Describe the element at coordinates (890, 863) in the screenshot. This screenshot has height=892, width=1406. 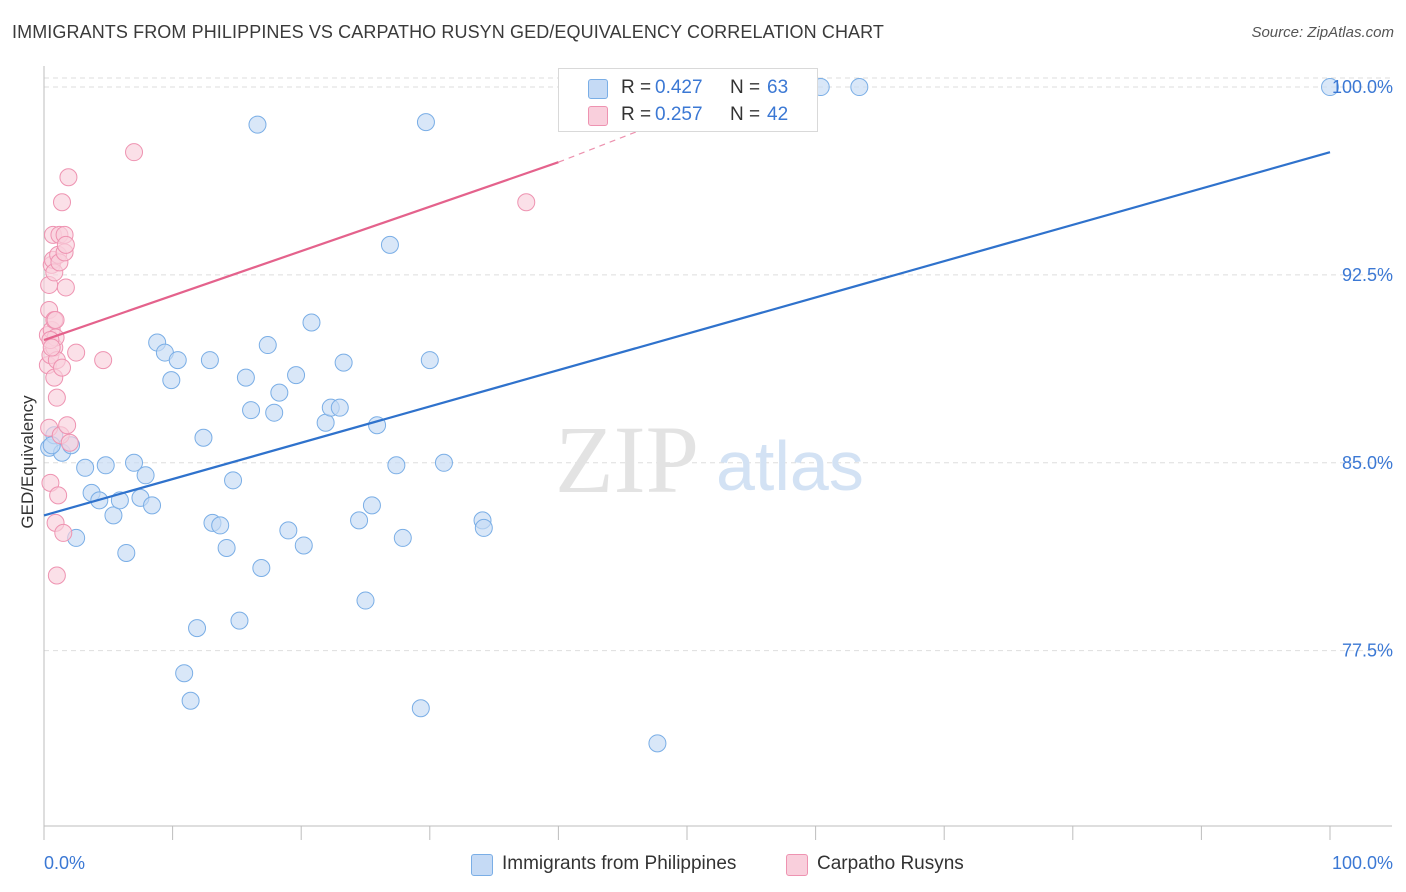
I see `legend-label: Carpatho Rusyns` at that location.